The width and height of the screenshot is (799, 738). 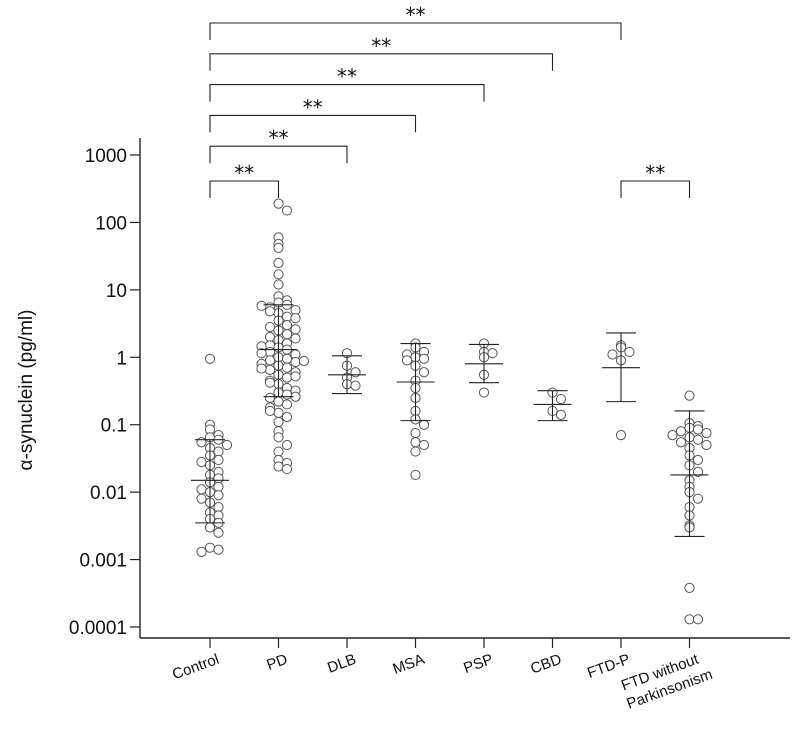 I want to click on x-tick-label: MSA, so click(x=408, y=664).